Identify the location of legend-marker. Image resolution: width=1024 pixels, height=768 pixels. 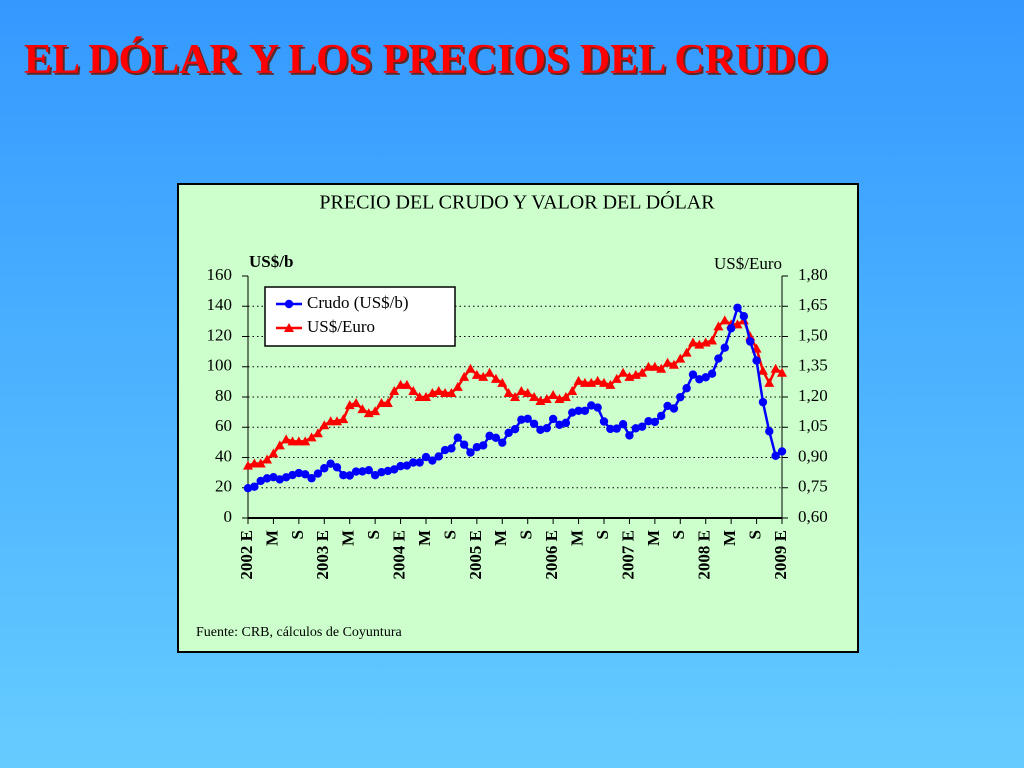
(289, 304).